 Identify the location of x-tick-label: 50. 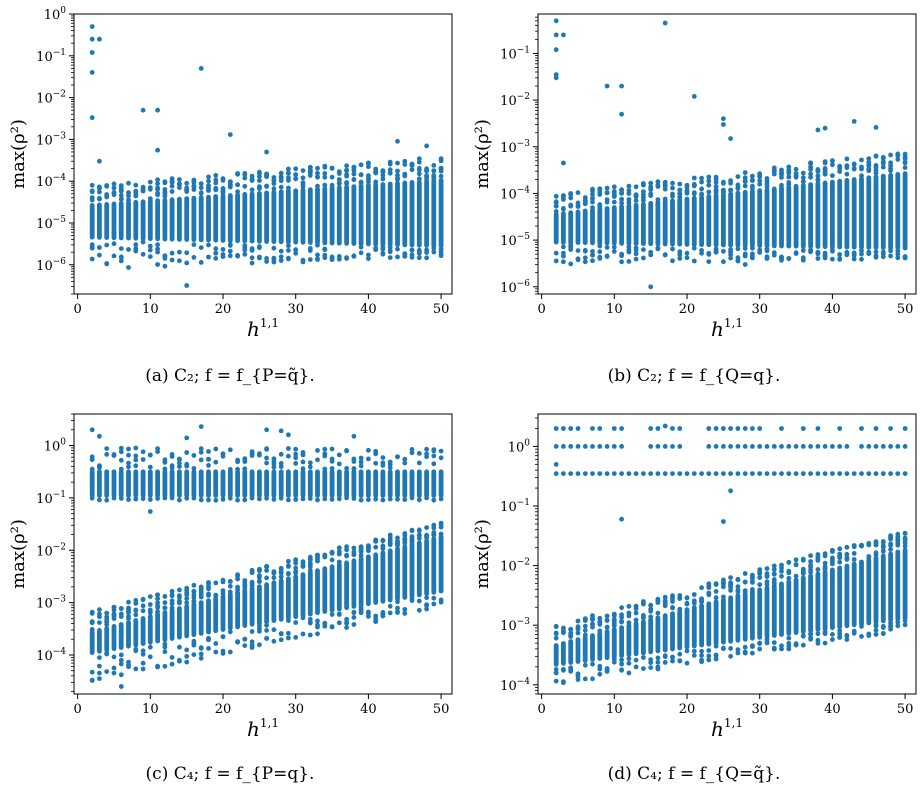
(441, 709).